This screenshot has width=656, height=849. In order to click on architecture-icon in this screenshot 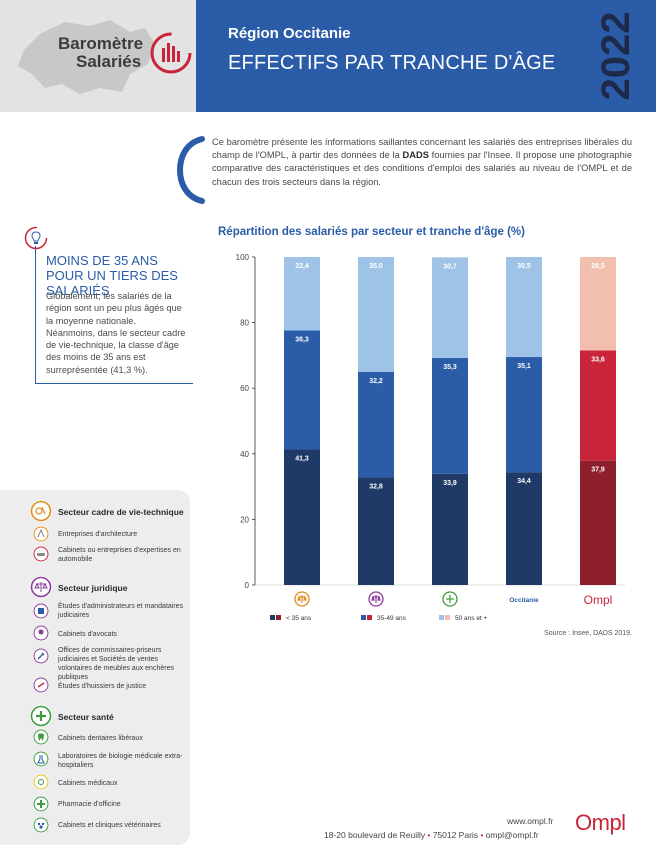, I will do `click(41, 534)`.